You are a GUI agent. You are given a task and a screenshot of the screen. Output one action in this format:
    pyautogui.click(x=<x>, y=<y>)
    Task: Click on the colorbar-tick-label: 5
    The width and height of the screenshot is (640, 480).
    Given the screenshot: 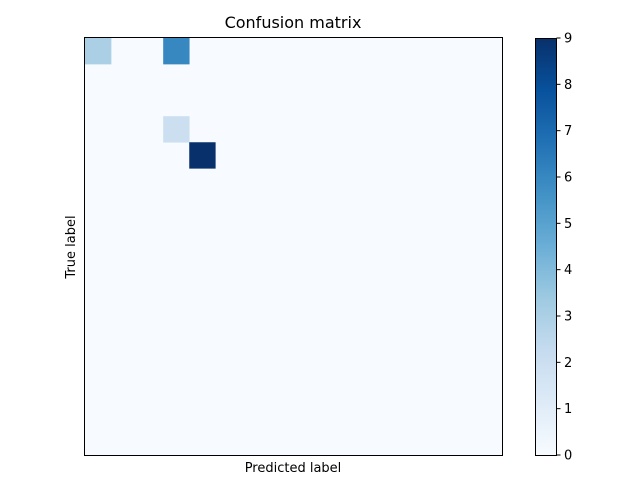 What is the action you would take?
    pyautogui.click(x=568, y=224)
    